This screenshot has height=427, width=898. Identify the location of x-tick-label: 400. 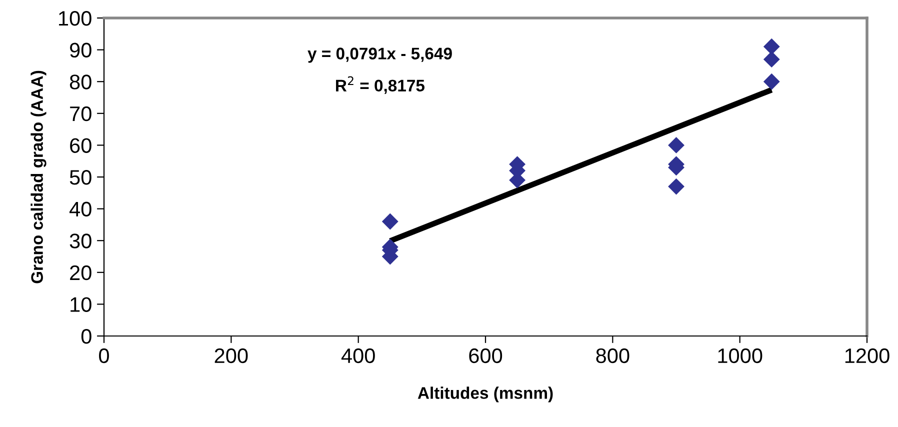
(358, 356).